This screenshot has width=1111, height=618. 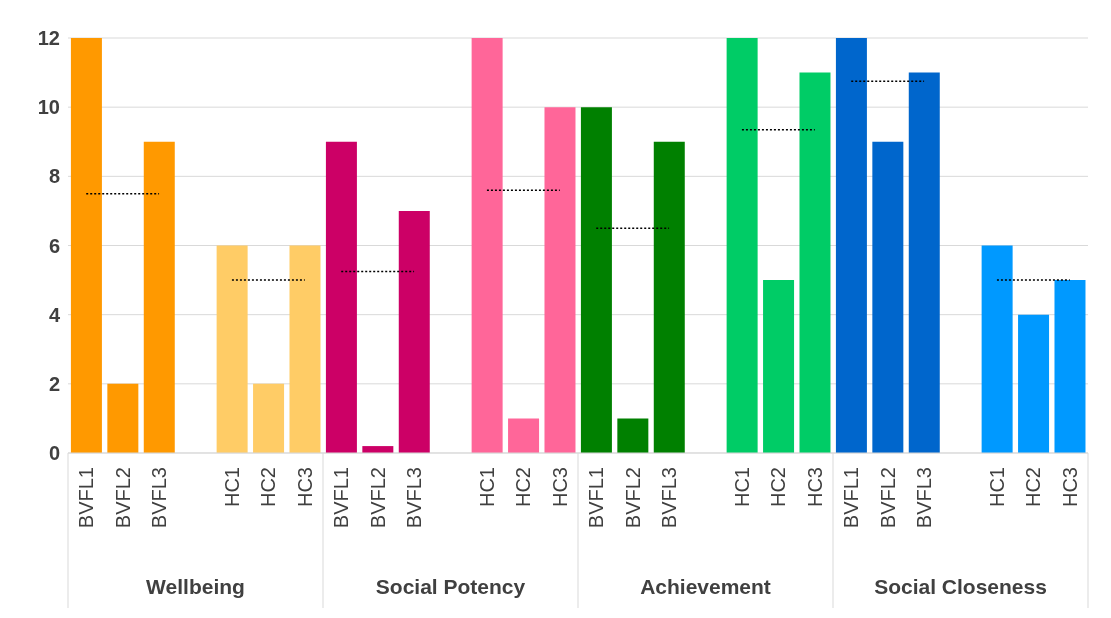 I want to click on text: Social Potency, so click(x=450, y=586).